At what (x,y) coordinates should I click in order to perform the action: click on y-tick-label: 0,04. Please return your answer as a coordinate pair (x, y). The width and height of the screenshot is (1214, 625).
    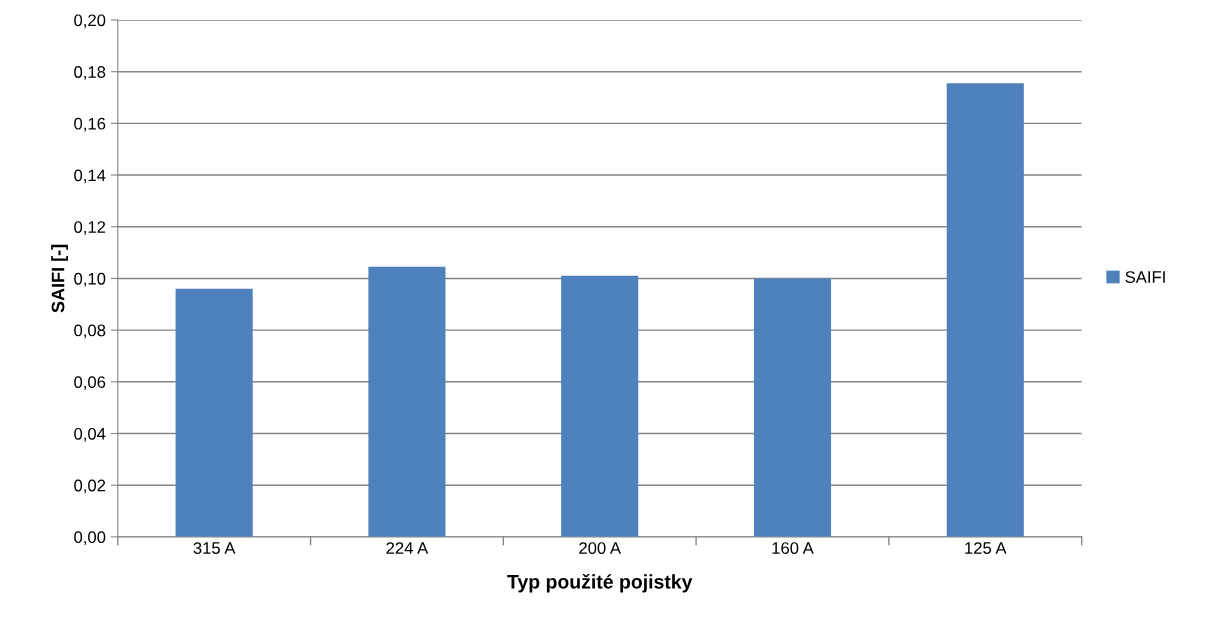
    Looking at the image, I should click on (90, 434).